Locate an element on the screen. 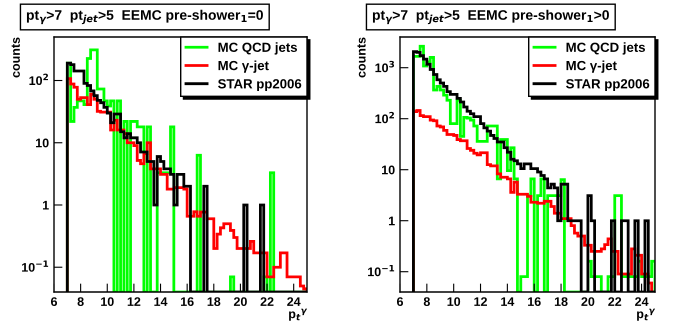  chart-title: pt$_{γ}$>7 pt$_{jet}$>5 EEMC pre-shower$_{1}$=0 is located at coordinates (144, 17).